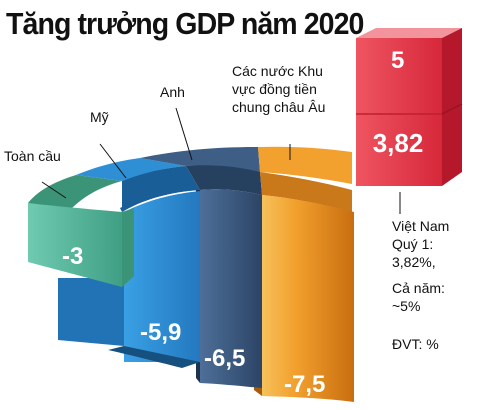 The width and height of the screenshot is (480, 409). Describe the element at coordinates (415, 344) in the screenshot. I see `unit-label: ĐVT: %` at that location.